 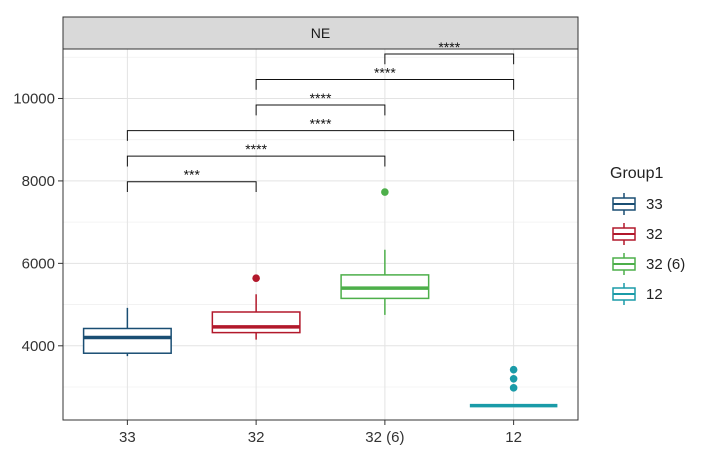 What do you see at coordinates (127, 437) in the screenshot?
I see `x-tick-label: 33` at bounding box center [127, 437].